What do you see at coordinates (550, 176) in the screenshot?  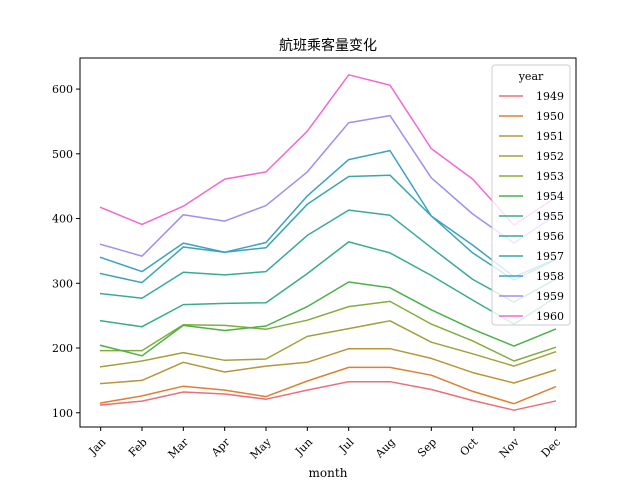 I see `legend-label-1953: 1953` at bounding box center [550, 176].